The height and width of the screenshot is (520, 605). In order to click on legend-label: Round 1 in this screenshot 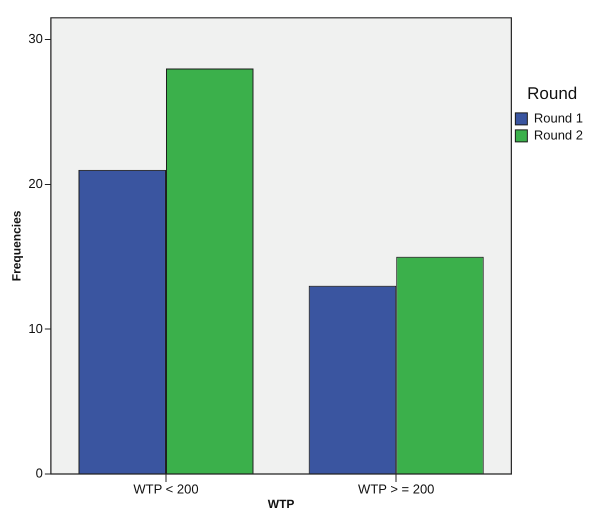, I will do `click(559, 118)`.